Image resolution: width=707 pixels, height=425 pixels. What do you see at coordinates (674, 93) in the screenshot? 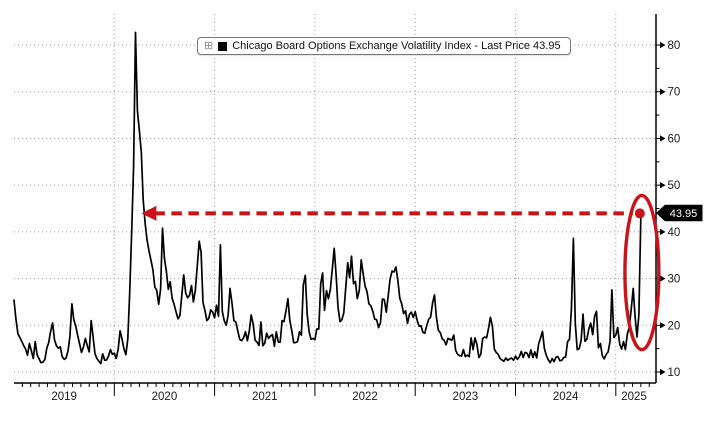
I see `y-tick-label: 70` at bounding box center [674, 93].